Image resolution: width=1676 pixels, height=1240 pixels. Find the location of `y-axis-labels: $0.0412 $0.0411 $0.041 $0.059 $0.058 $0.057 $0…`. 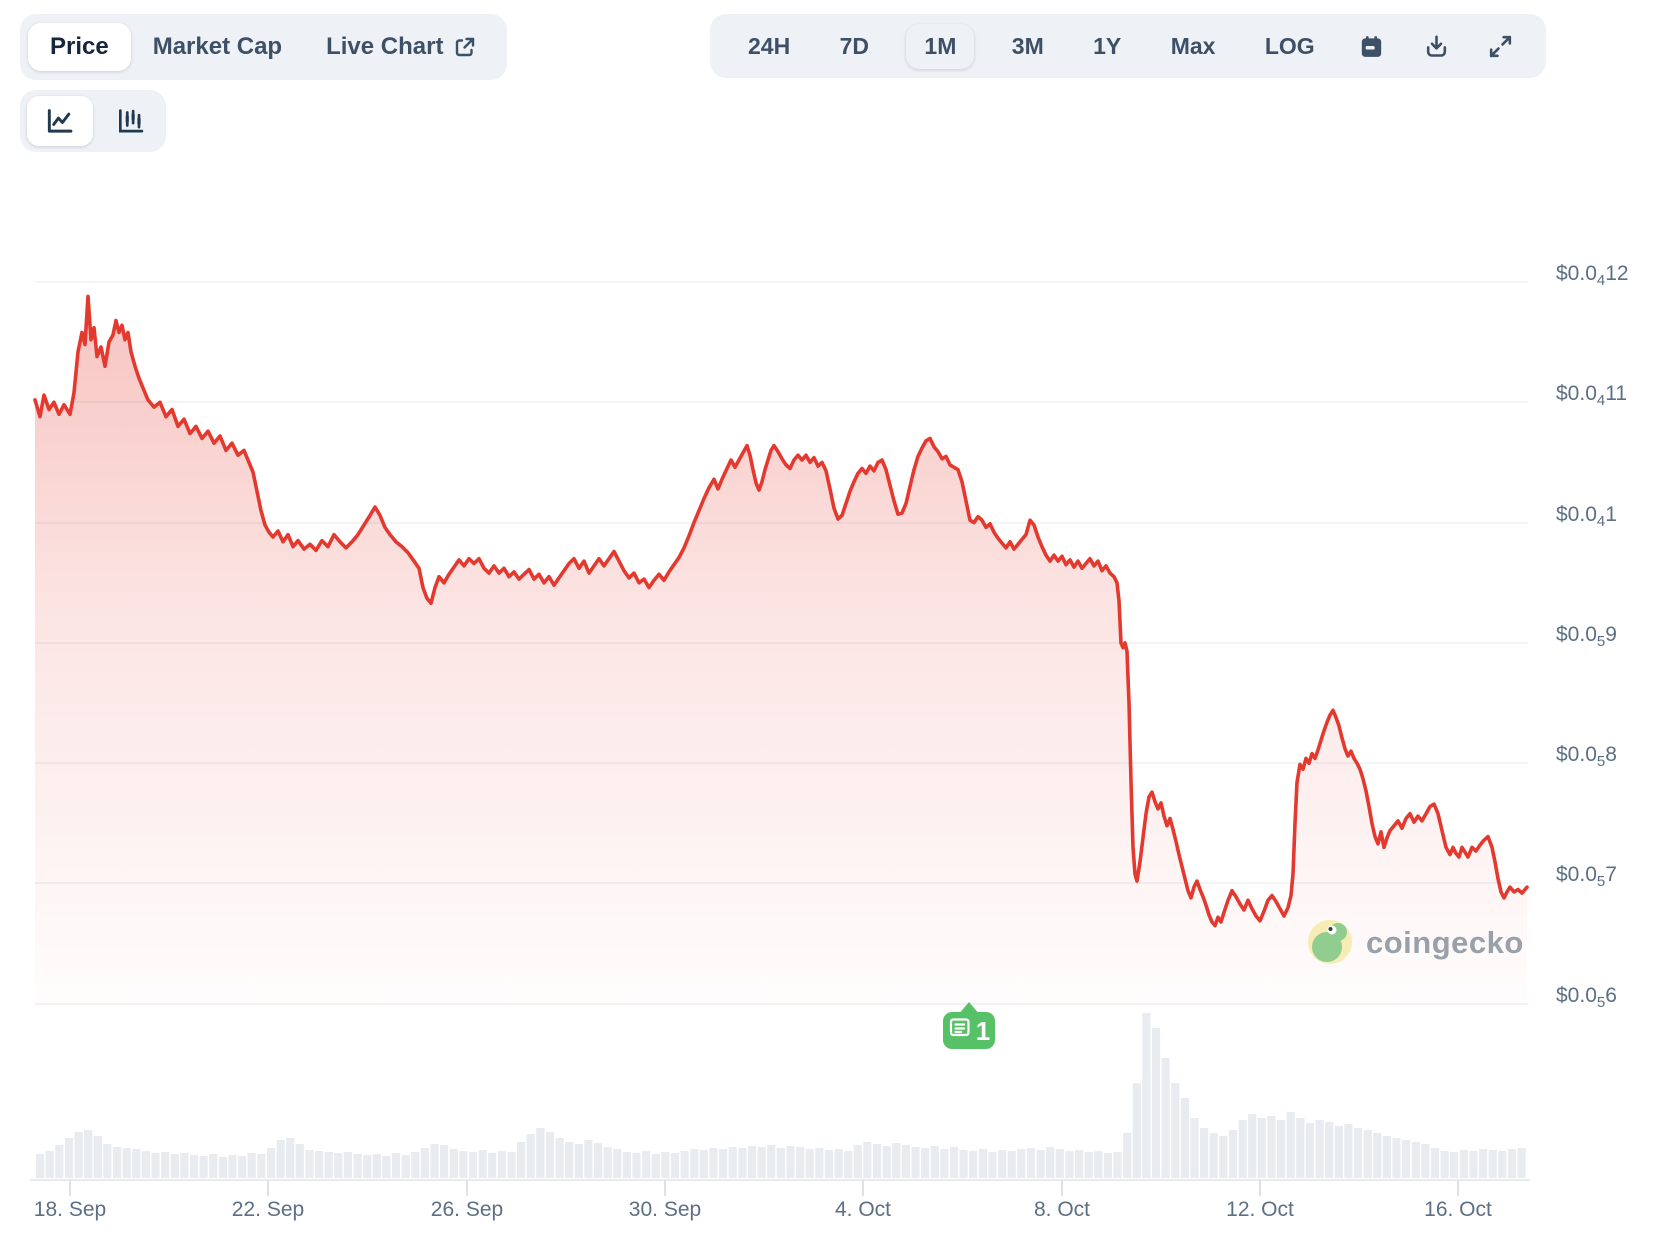

y-axis-labels: $0.0412 $0.0411 $0.041 $0.059 $0.058 $0.057 $0… is located at coordinates (1592, 636).